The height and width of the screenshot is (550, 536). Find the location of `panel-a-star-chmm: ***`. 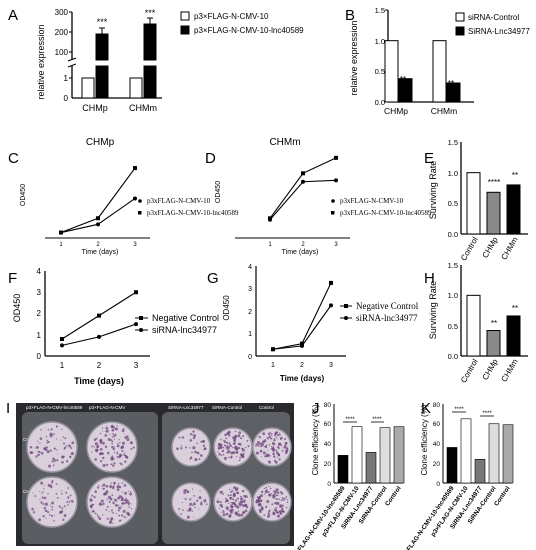

panel-a-star-chmm: *** is located at coordinates (150, 13).